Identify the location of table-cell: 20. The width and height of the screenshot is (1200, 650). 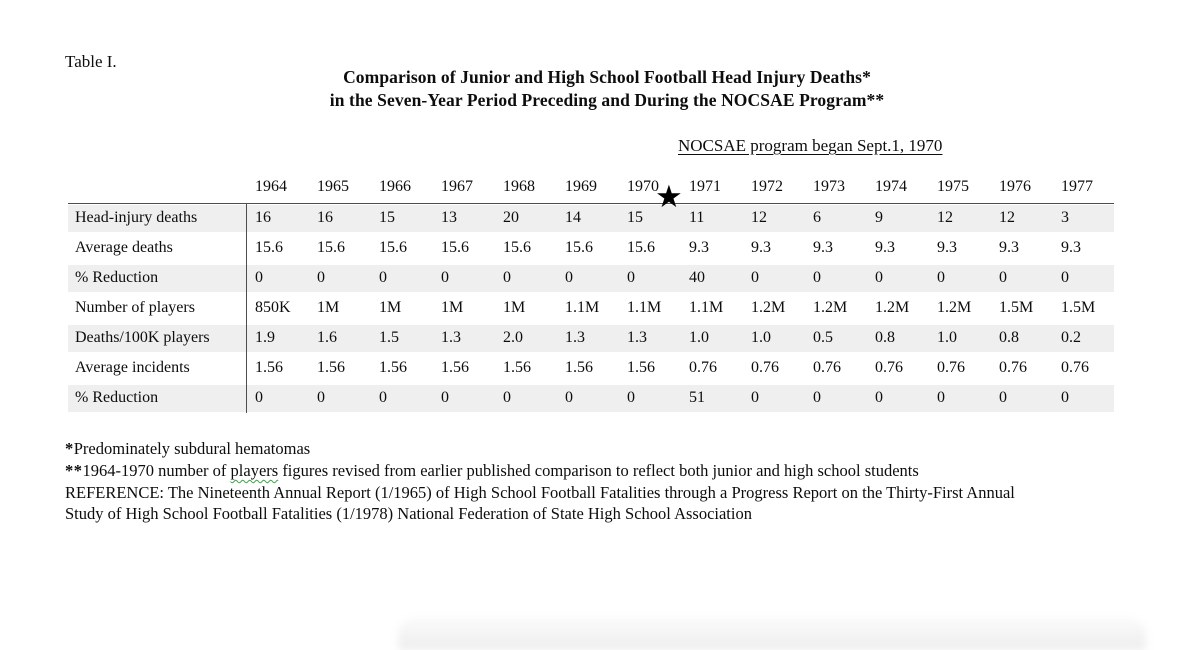
(525, 218).